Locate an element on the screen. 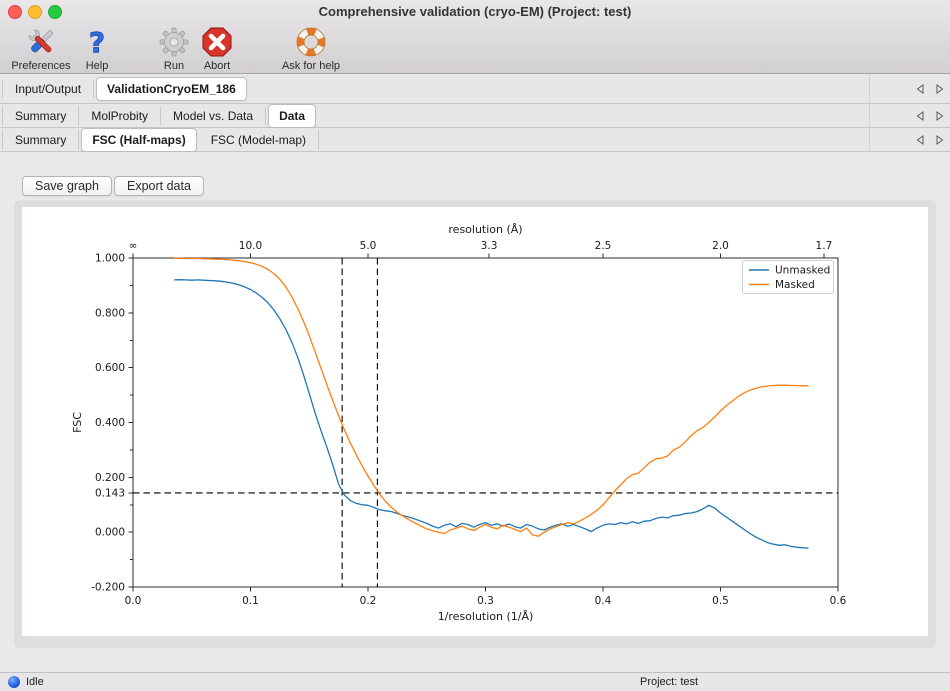 This screenshot has width=950, height=691. stop-x-icon is located at coordinates (217, 42).